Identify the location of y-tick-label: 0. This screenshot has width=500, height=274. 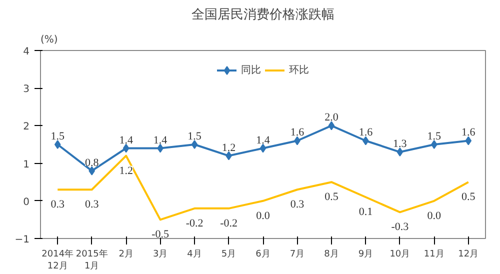
(26, 202).